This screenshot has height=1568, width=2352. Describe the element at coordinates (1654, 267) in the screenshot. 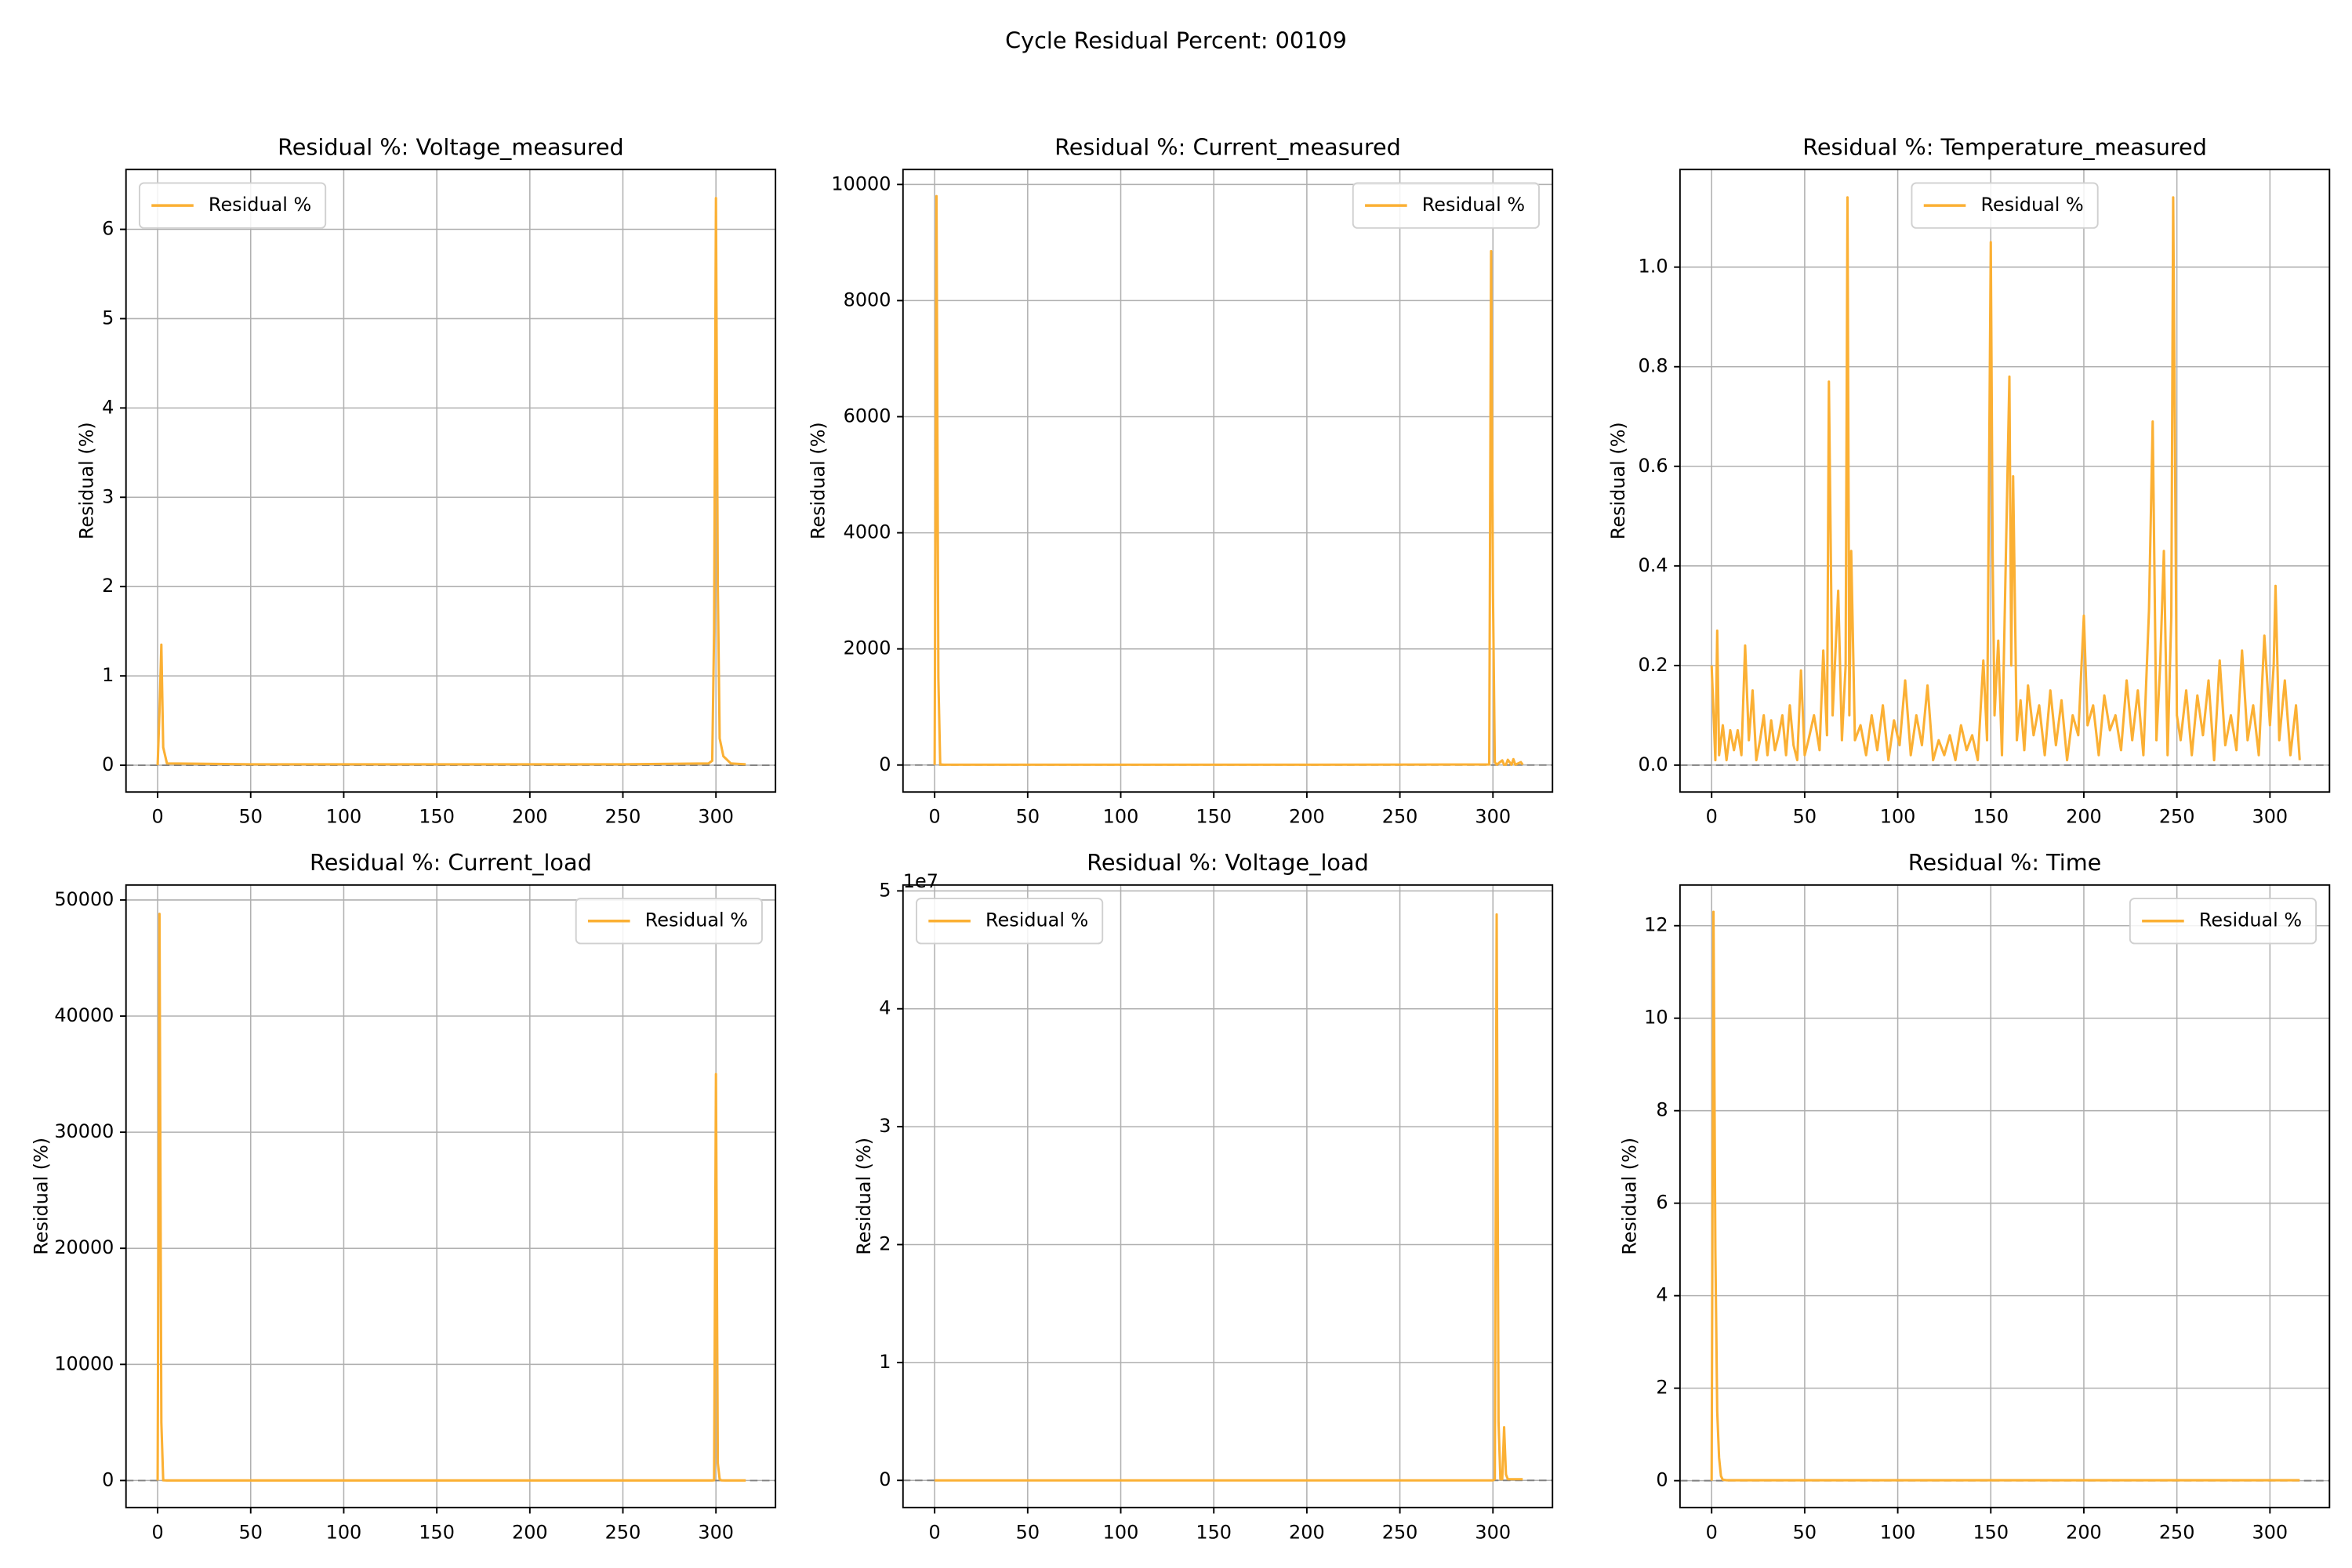

I see `y-tick-label: 1.0` at that location.